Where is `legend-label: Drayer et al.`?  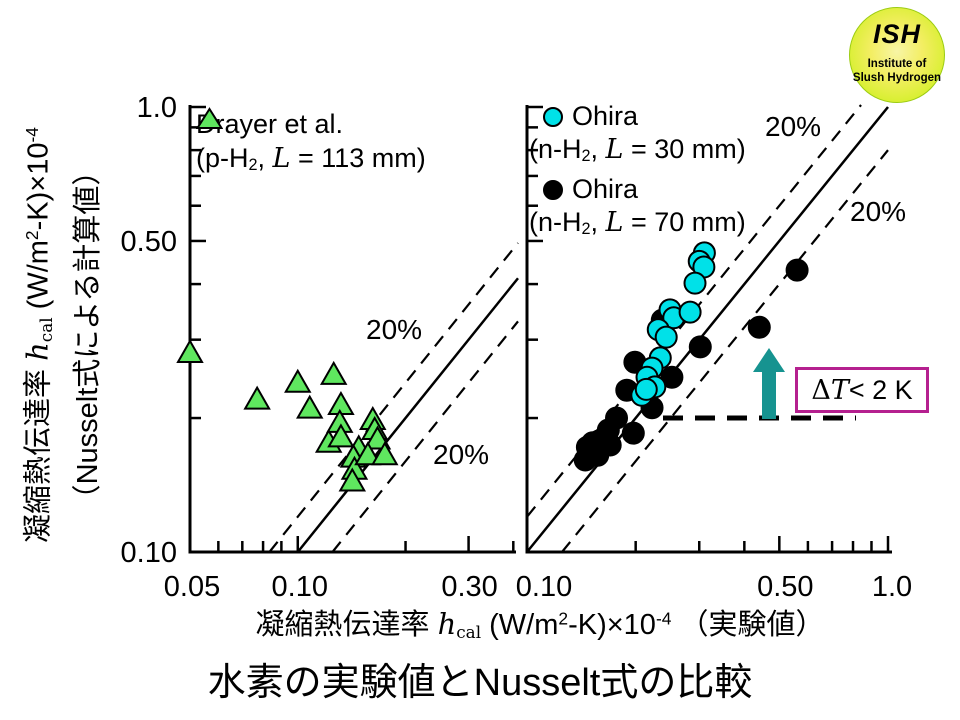 legend-label: Drayer et al. is located at coordinates (270, 124).